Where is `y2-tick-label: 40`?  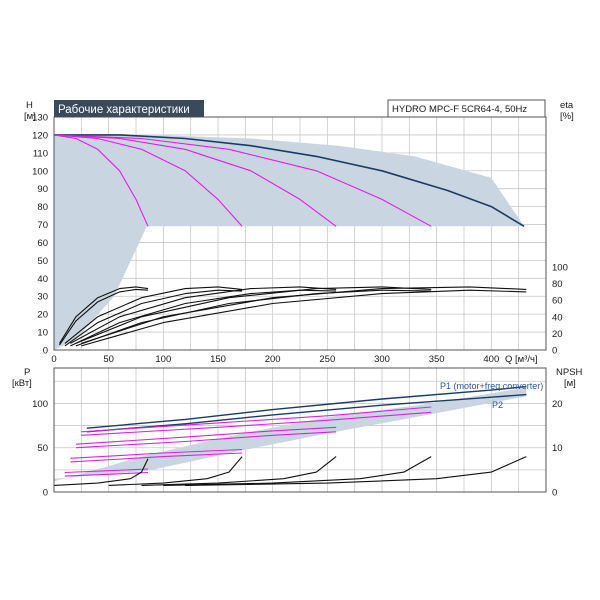 y2-tick-label: 40 is located at coordinates (557, 317).